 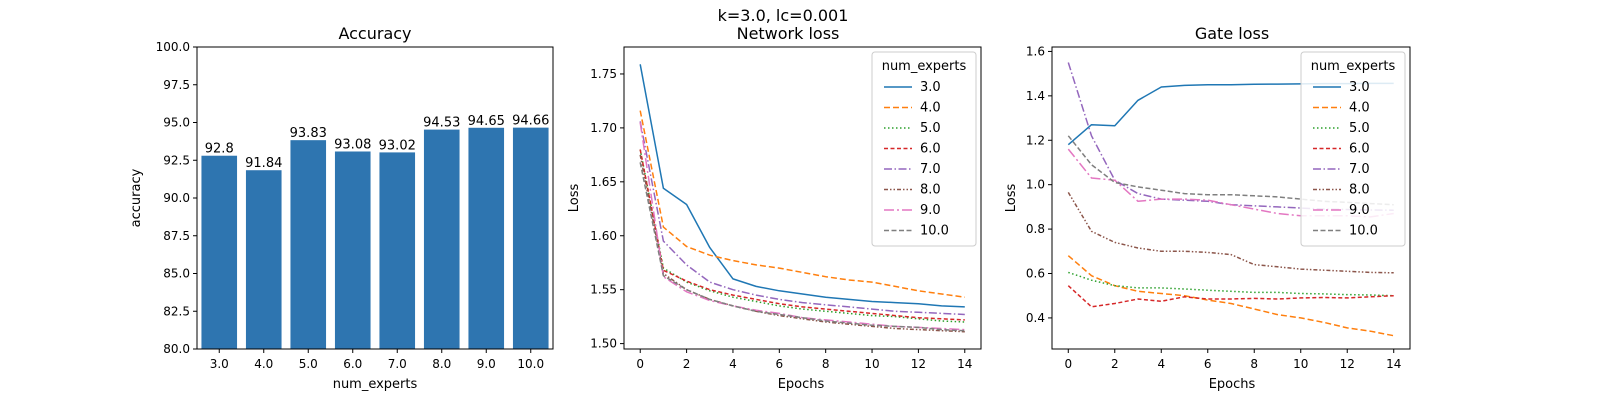 What do you see at coordinates (176, 349) in the screenshot?
I see `y-tick-label-0: 80.0` at bounding box center [176, 349].